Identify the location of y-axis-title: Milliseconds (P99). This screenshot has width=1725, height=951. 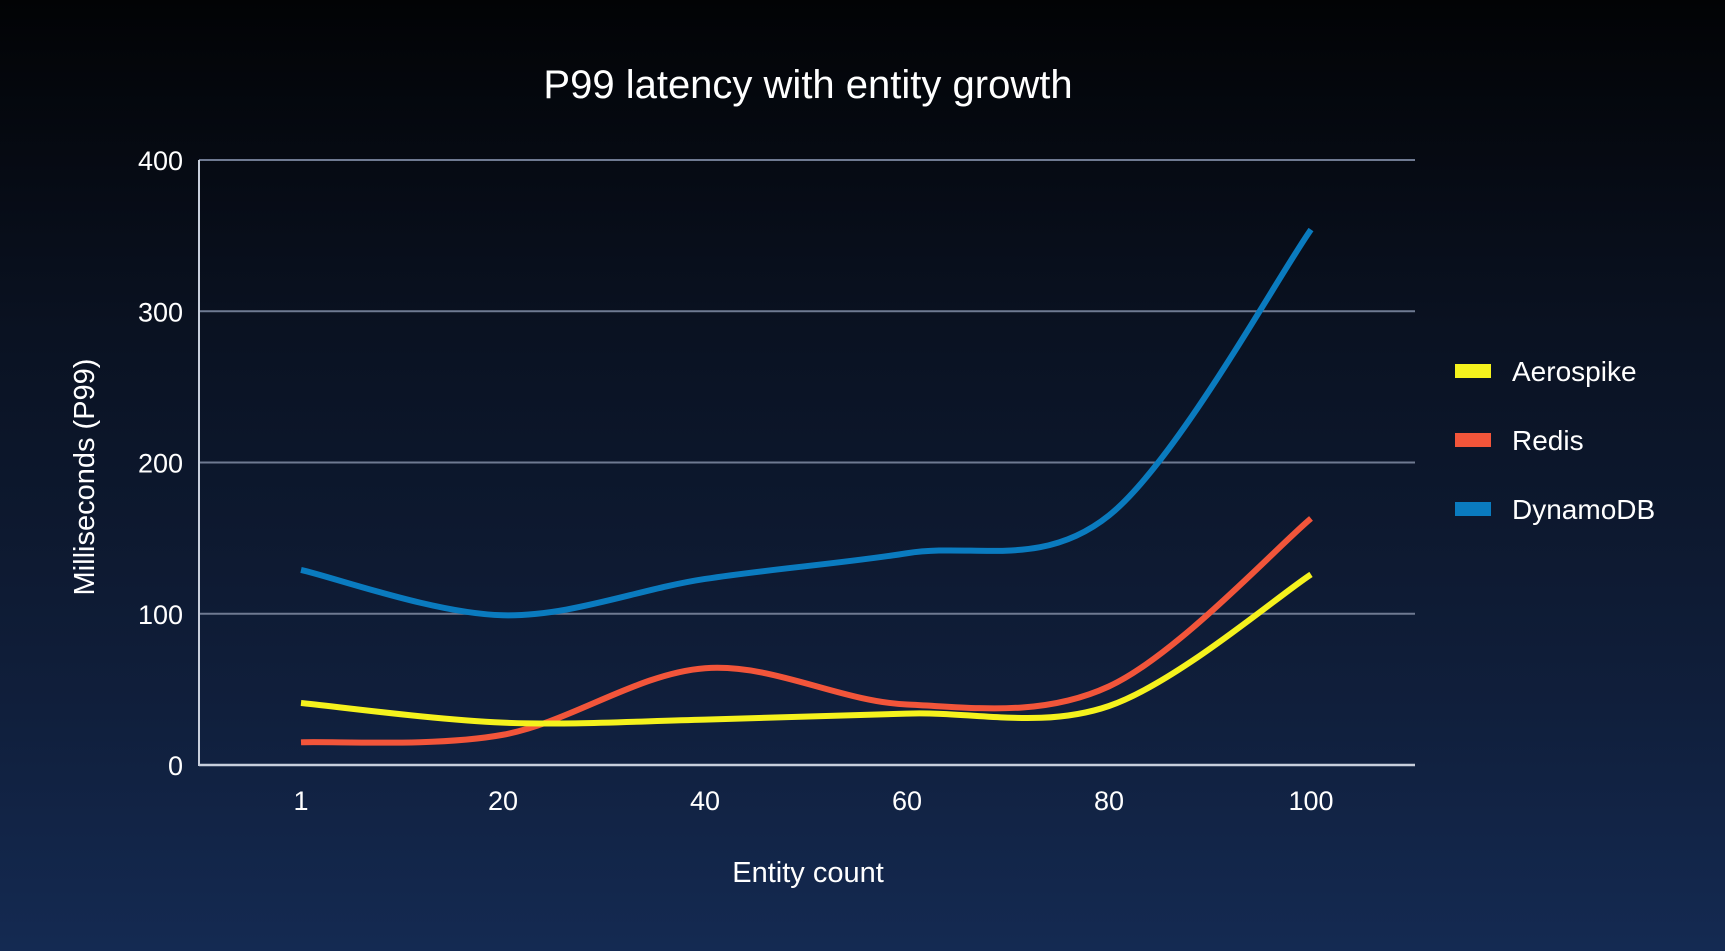
(85, 477).